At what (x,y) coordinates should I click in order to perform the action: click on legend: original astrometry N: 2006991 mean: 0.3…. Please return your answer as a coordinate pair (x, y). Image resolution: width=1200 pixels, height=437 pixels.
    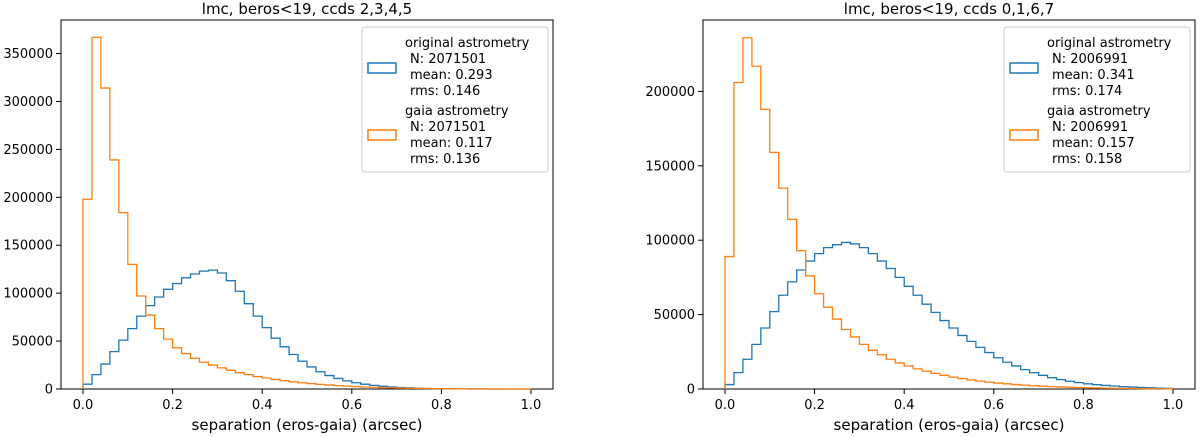
    Looking at the image, I should click on (1097, 99).